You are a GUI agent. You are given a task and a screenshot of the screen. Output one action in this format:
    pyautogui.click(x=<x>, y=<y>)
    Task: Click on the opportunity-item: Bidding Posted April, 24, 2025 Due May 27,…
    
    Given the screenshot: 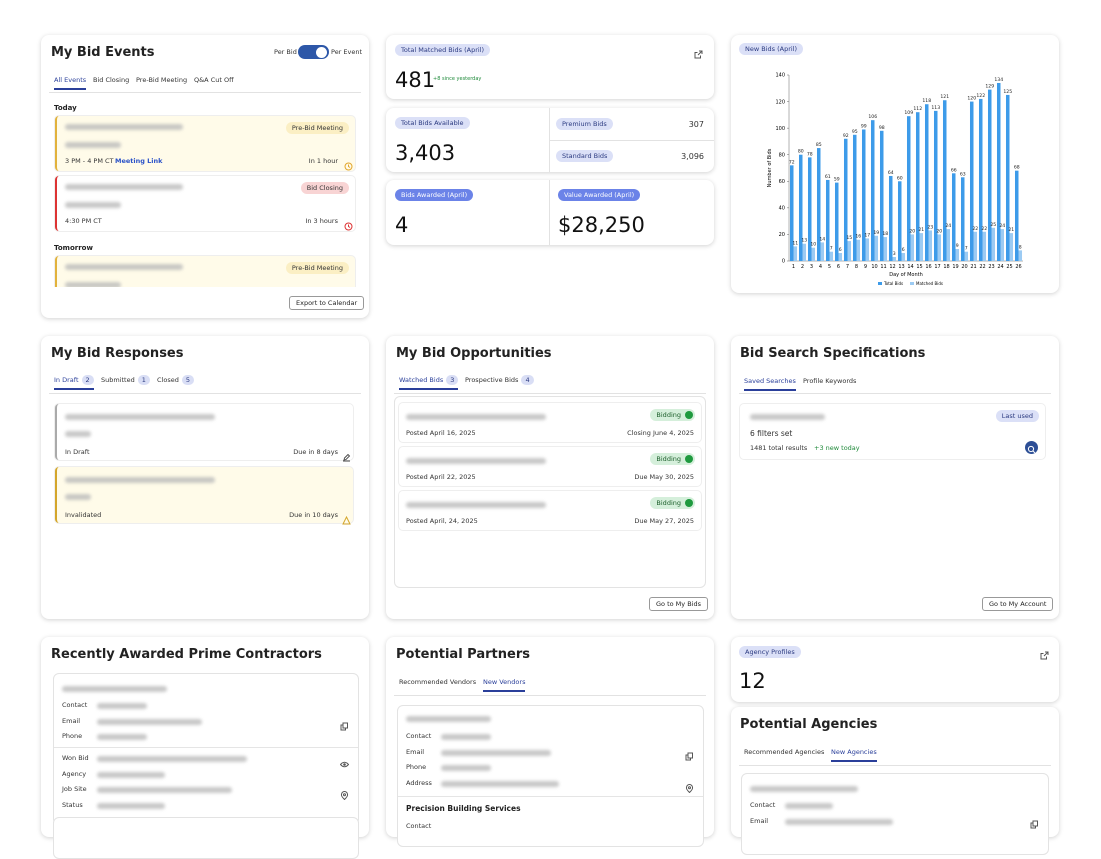 What is the action you would take?
    pyautogui.click(x=550, y=510)
    